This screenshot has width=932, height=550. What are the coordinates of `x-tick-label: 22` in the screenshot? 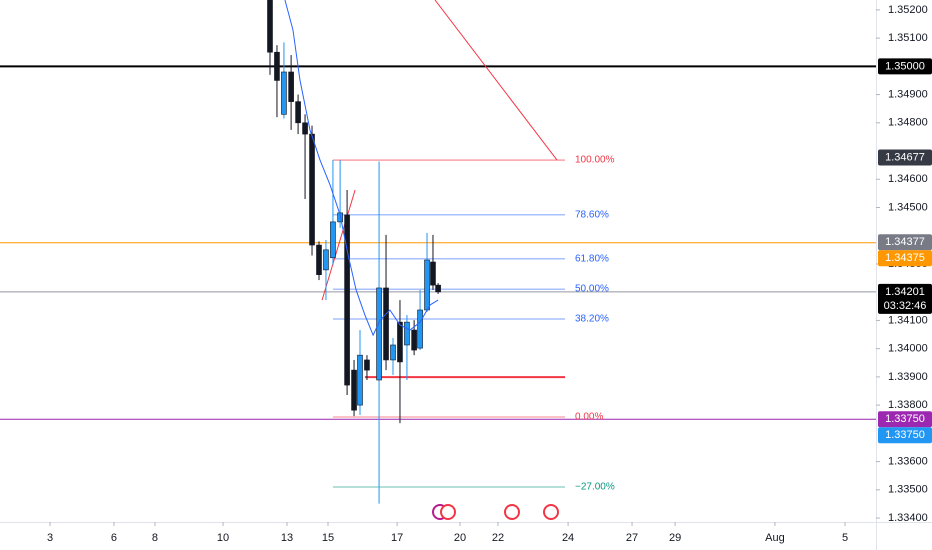 It's located at (498, 538).